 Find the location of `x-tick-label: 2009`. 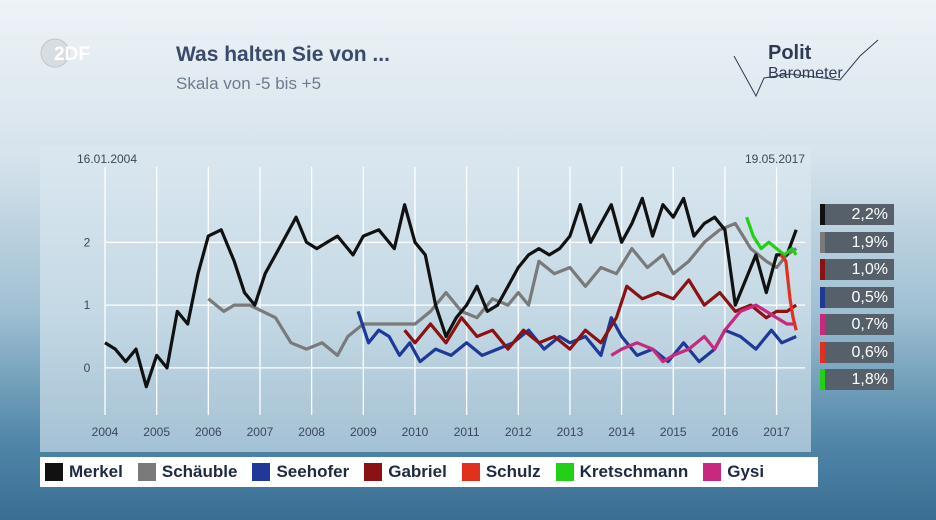

x-tick-label: 2009 is located at coordinates (363, 432).